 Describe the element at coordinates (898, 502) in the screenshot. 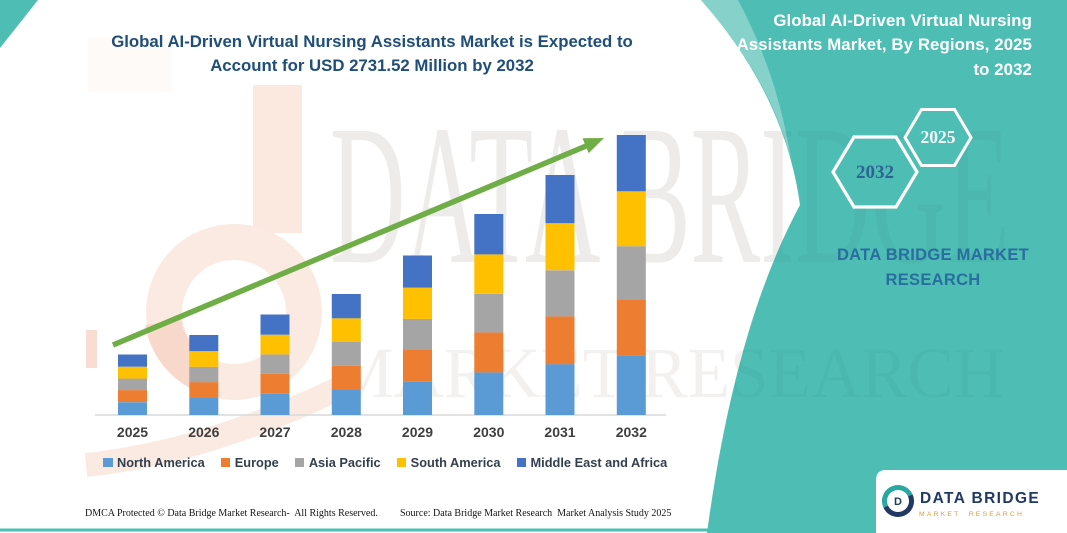

I see `svg-text: D` at that location.